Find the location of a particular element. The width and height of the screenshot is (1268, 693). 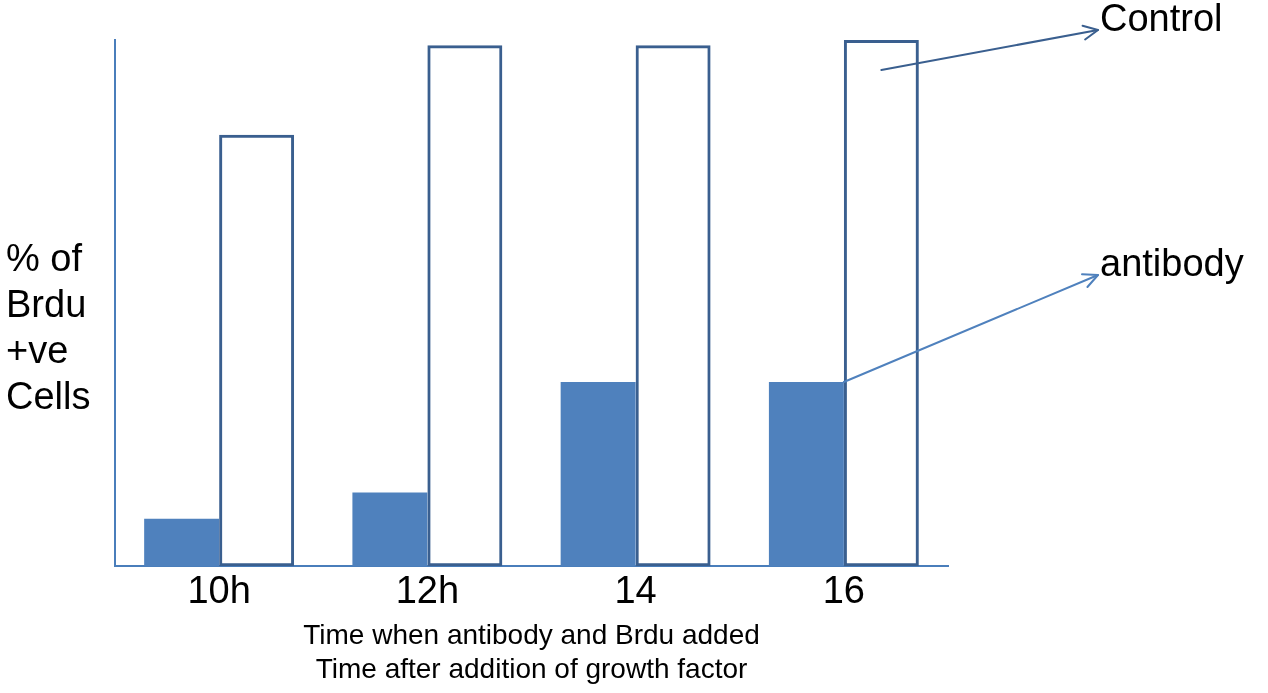

x-tick-label: 10h is located at coordinates (219, 590).